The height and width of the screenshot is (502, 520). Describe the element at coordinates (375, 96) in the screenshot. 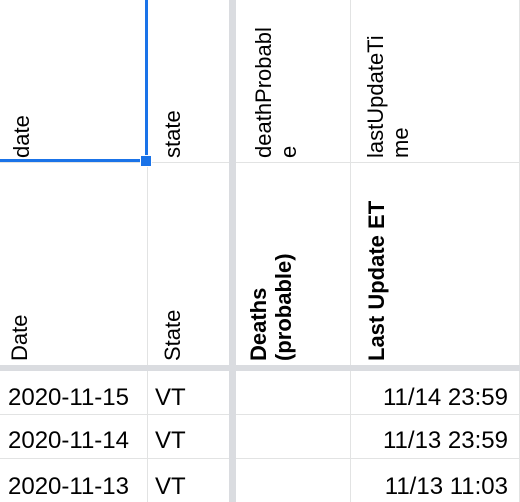

I see `cell-d1-line1: lastUpdateTi` at that location.